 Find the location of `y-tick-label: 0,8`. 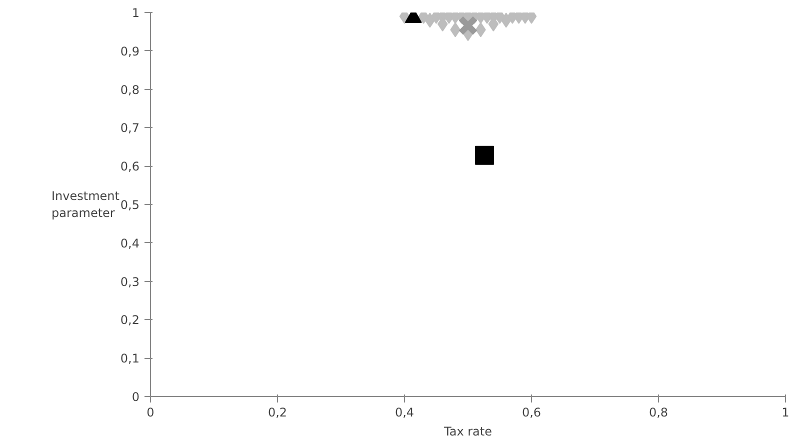

y-tick-label: 0,8 is located at coordinates (130, 89).